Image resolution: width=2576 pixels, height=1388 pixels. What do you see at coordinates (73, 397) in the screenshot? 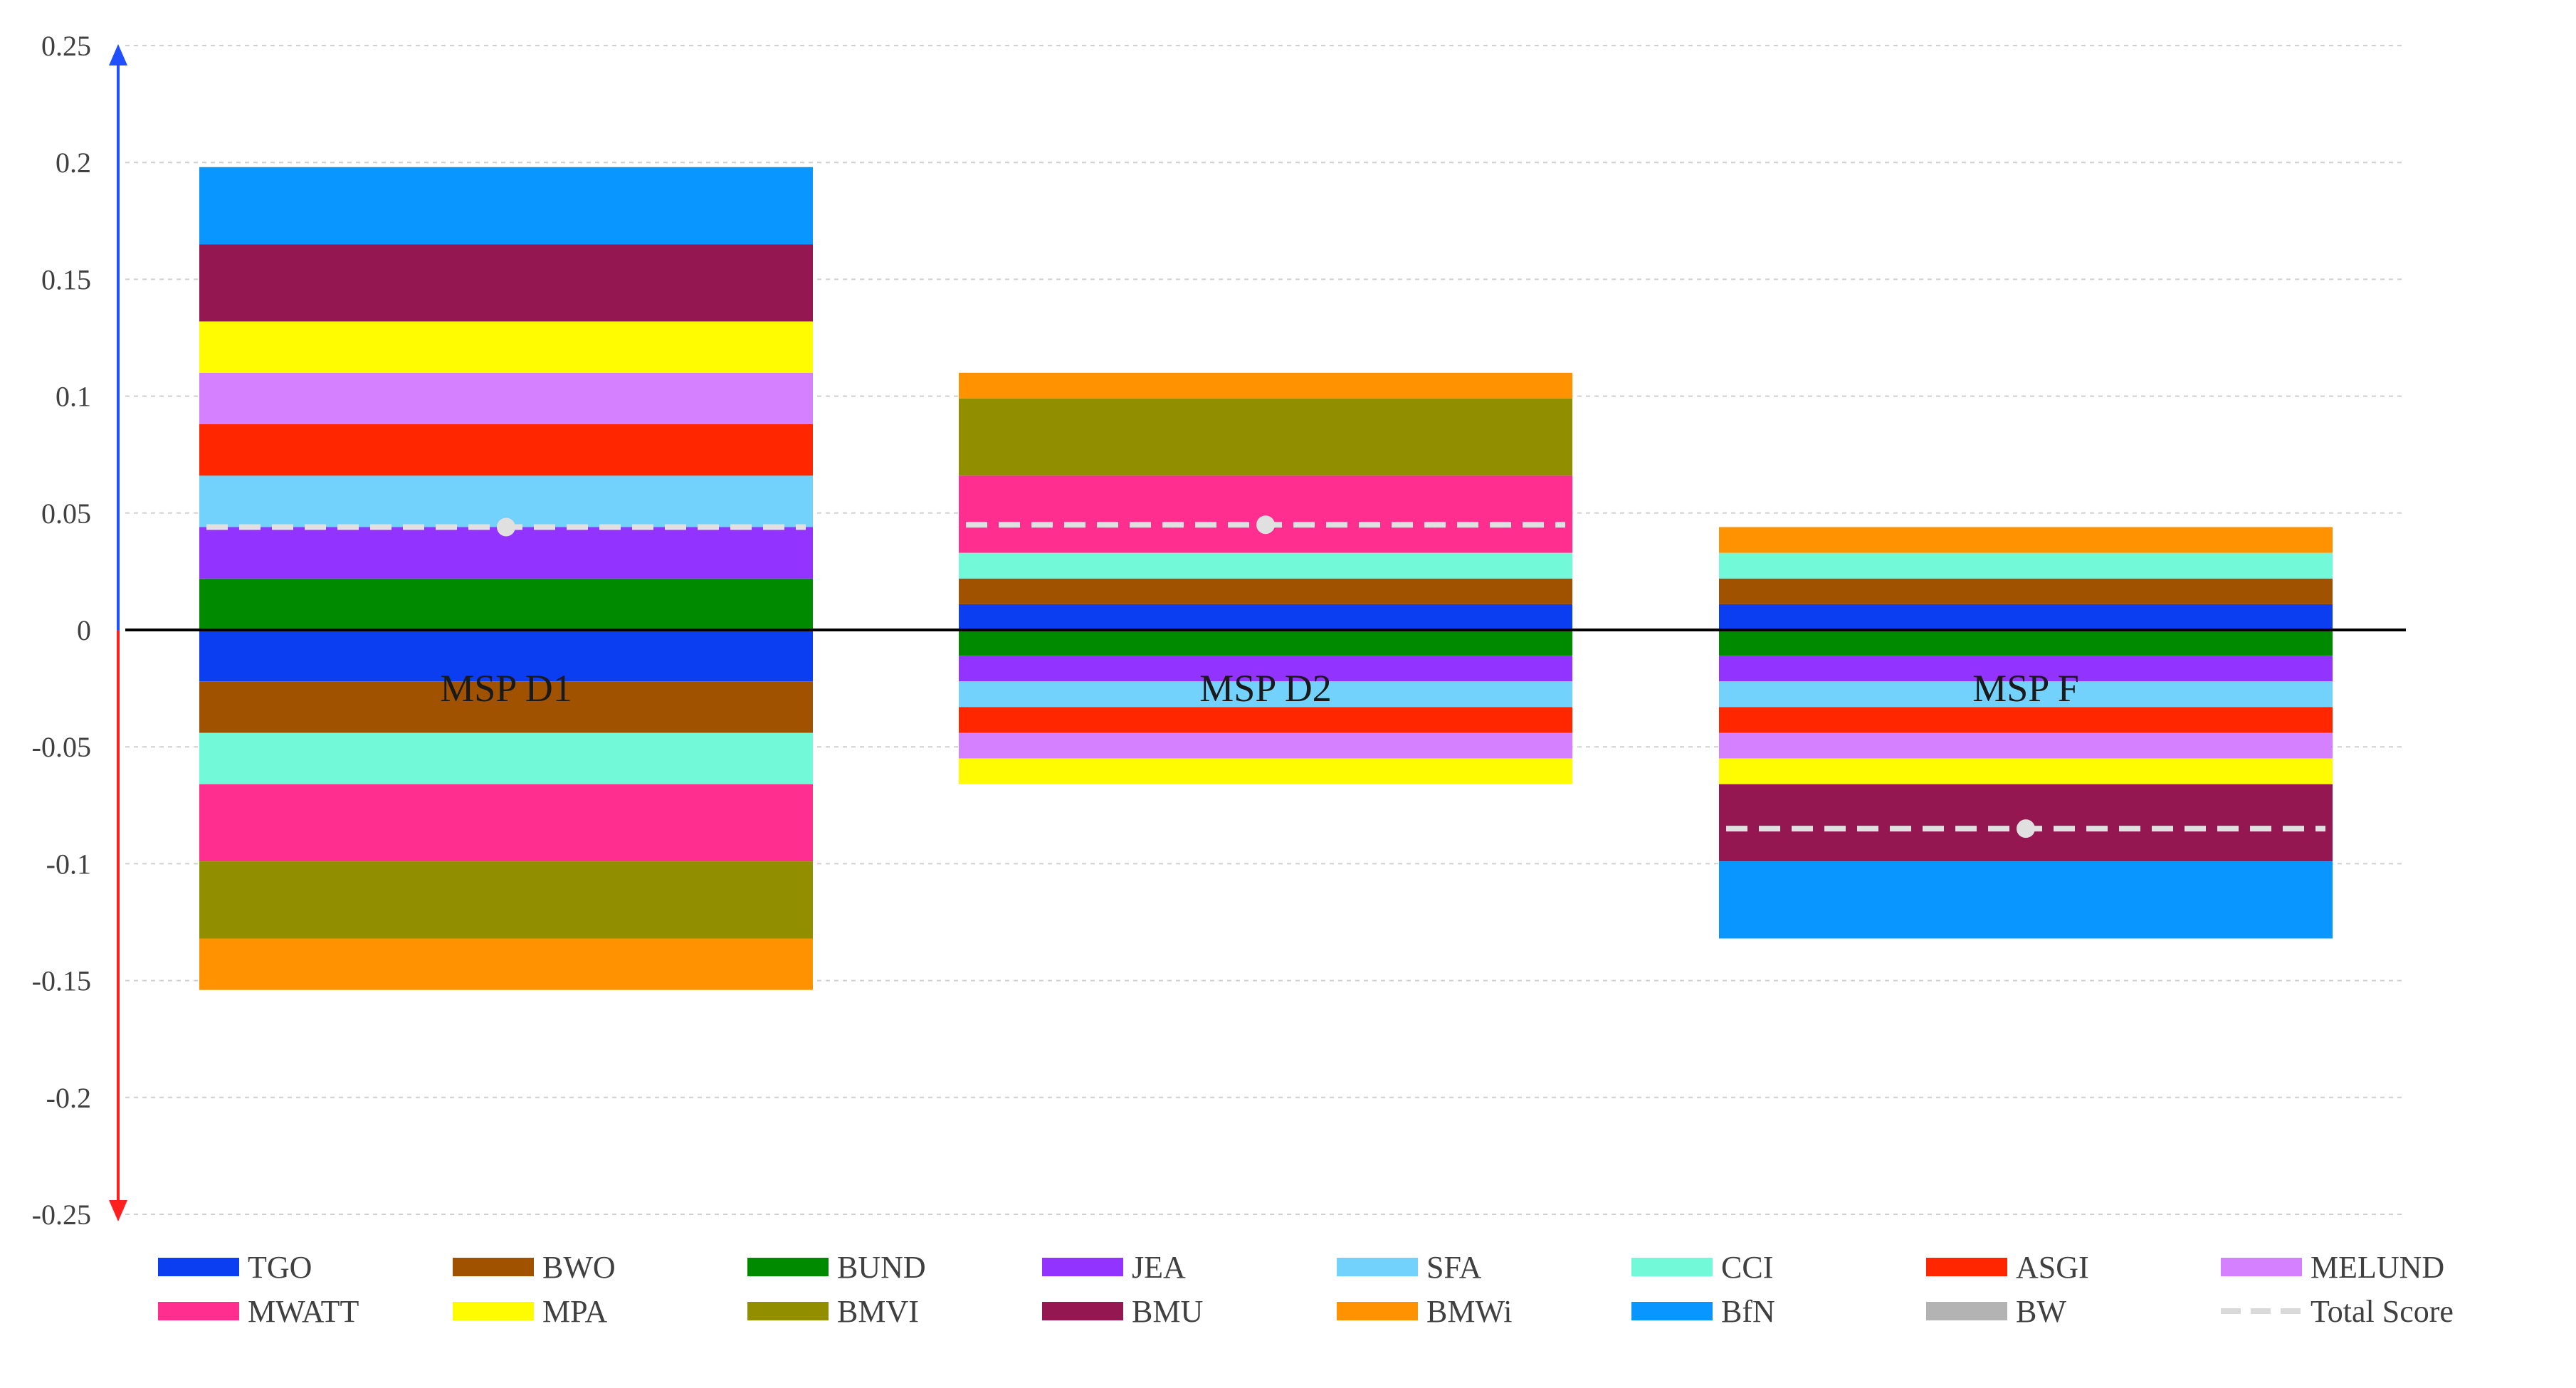
I see `y-tick-label: 0.1` at bounding box center [73, 397].